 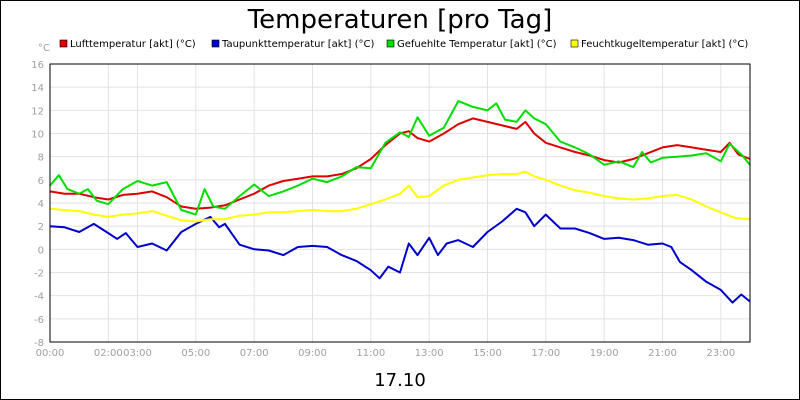 What do you see at coordinates (41, 204) in the screenshot?
I see `y-tick-label: 4` at bounding box center [41, 204].